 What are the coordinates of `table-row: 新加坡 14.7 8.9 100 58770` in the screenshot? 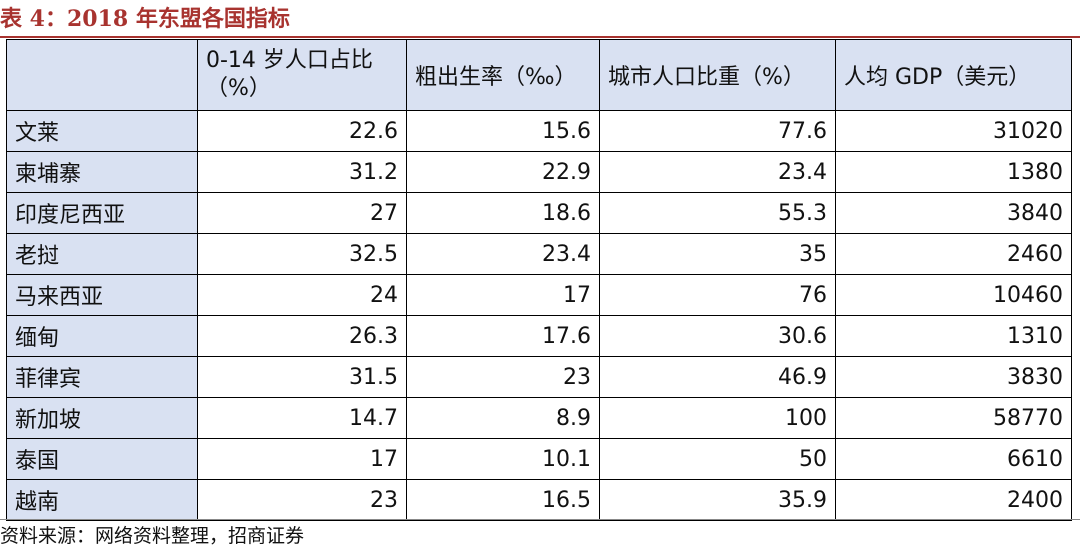 It's located at (539, 418).